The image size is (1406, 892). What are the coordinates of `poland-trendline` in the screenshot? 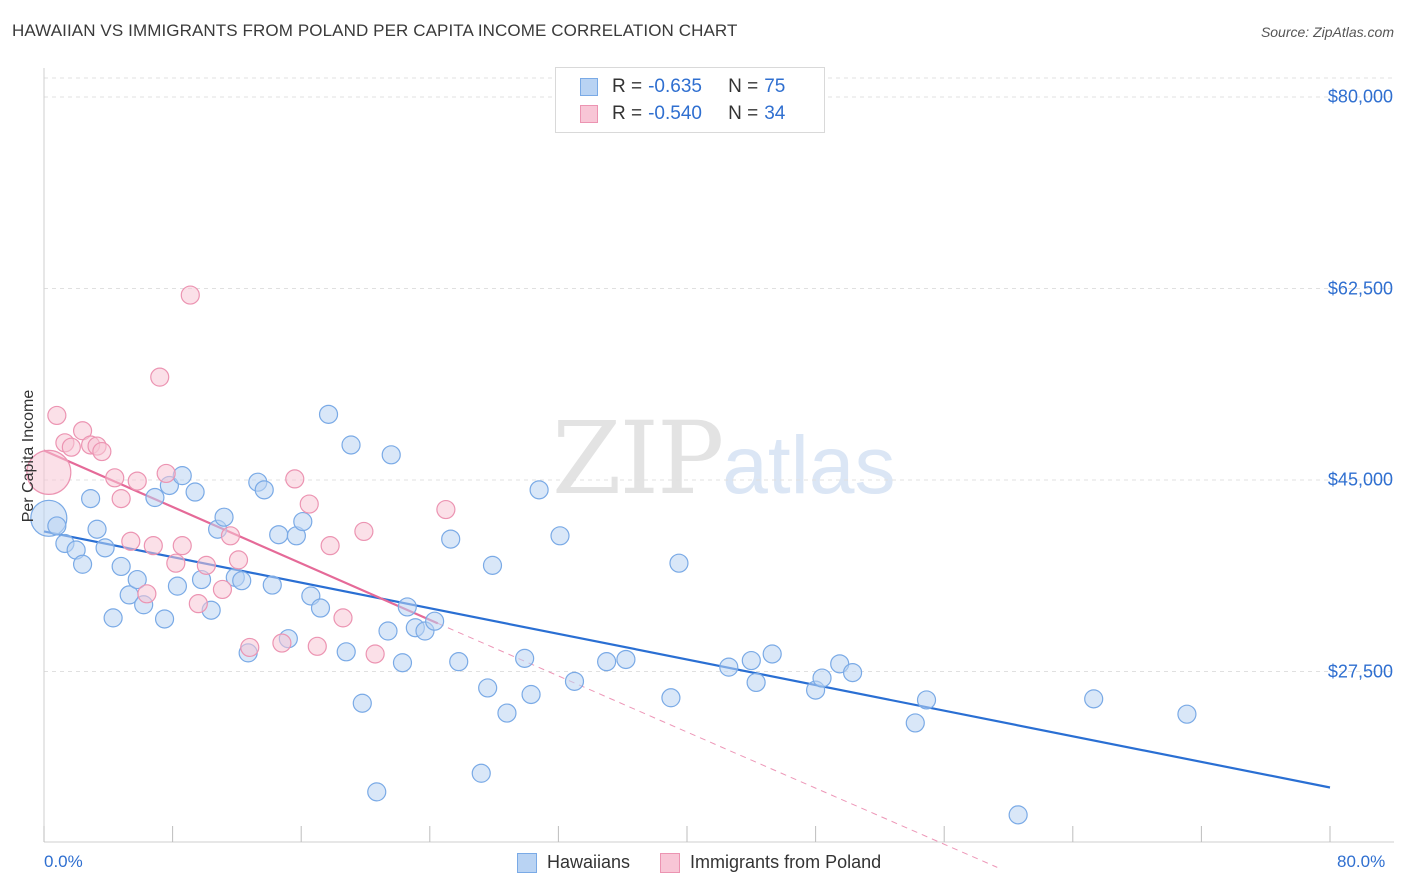 It's located at (241, 537).